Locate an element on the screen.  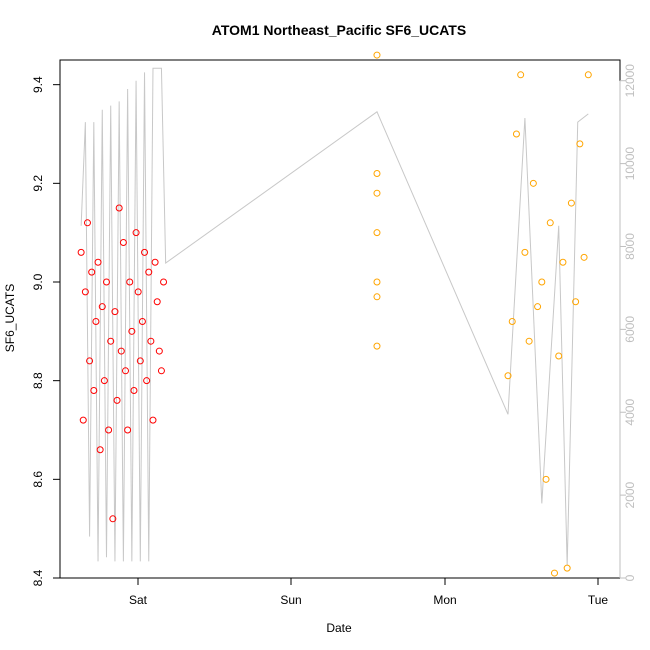
y-axis: 8.4 8.6 8.8 9.0 9.2 9.4 is located at coordinates (46, 331).